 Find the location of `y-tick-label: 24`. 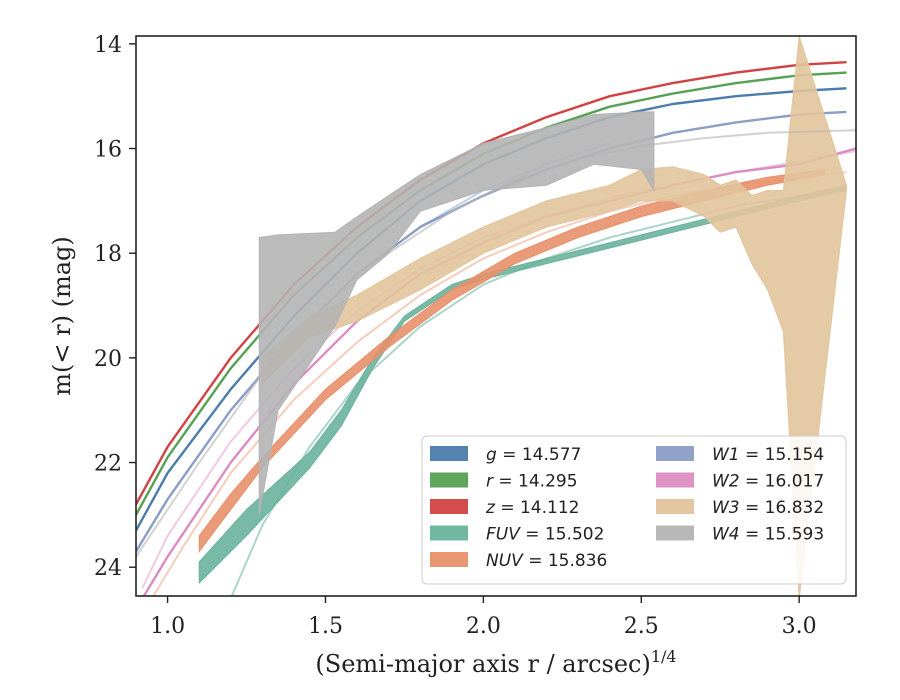

y-tick-label: 24 is located at coordinates (108, 568).